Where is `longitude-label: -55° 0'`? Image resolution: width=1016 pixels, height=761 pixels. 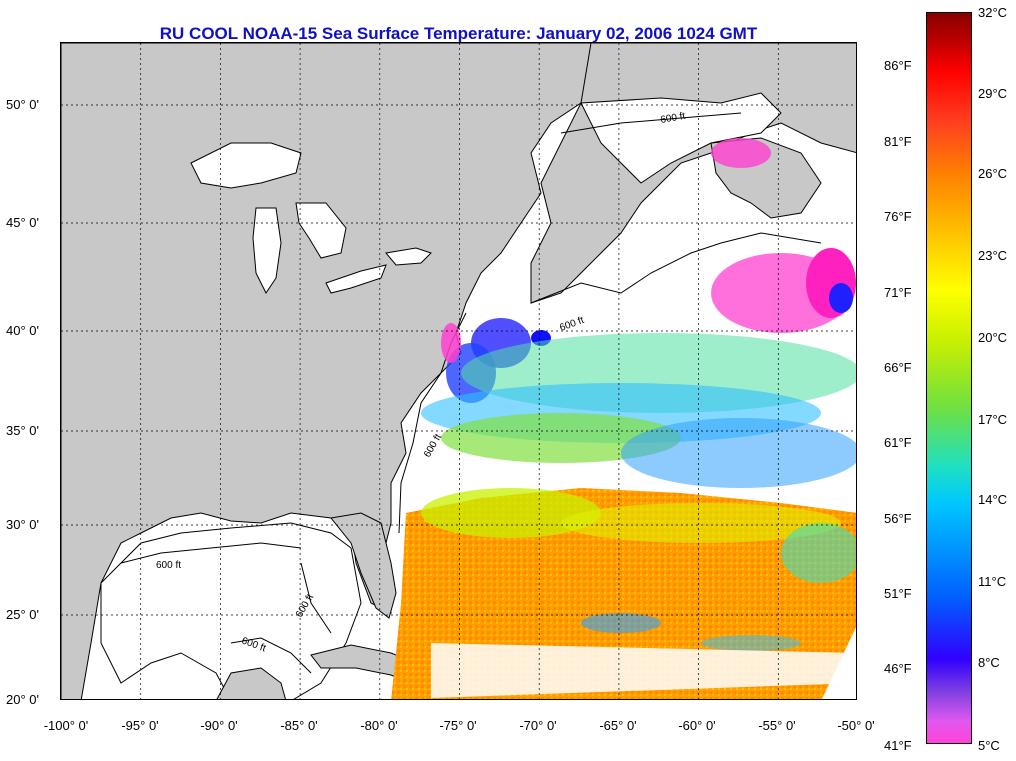 longitude-label: -55° 0' is located at coordinates (777, 725).